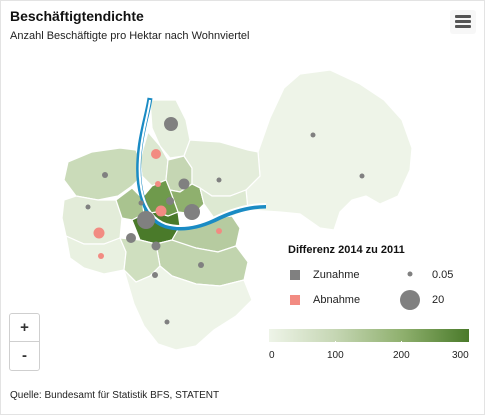  I want to click on legend-size-large-symbol, so click(410, 300).